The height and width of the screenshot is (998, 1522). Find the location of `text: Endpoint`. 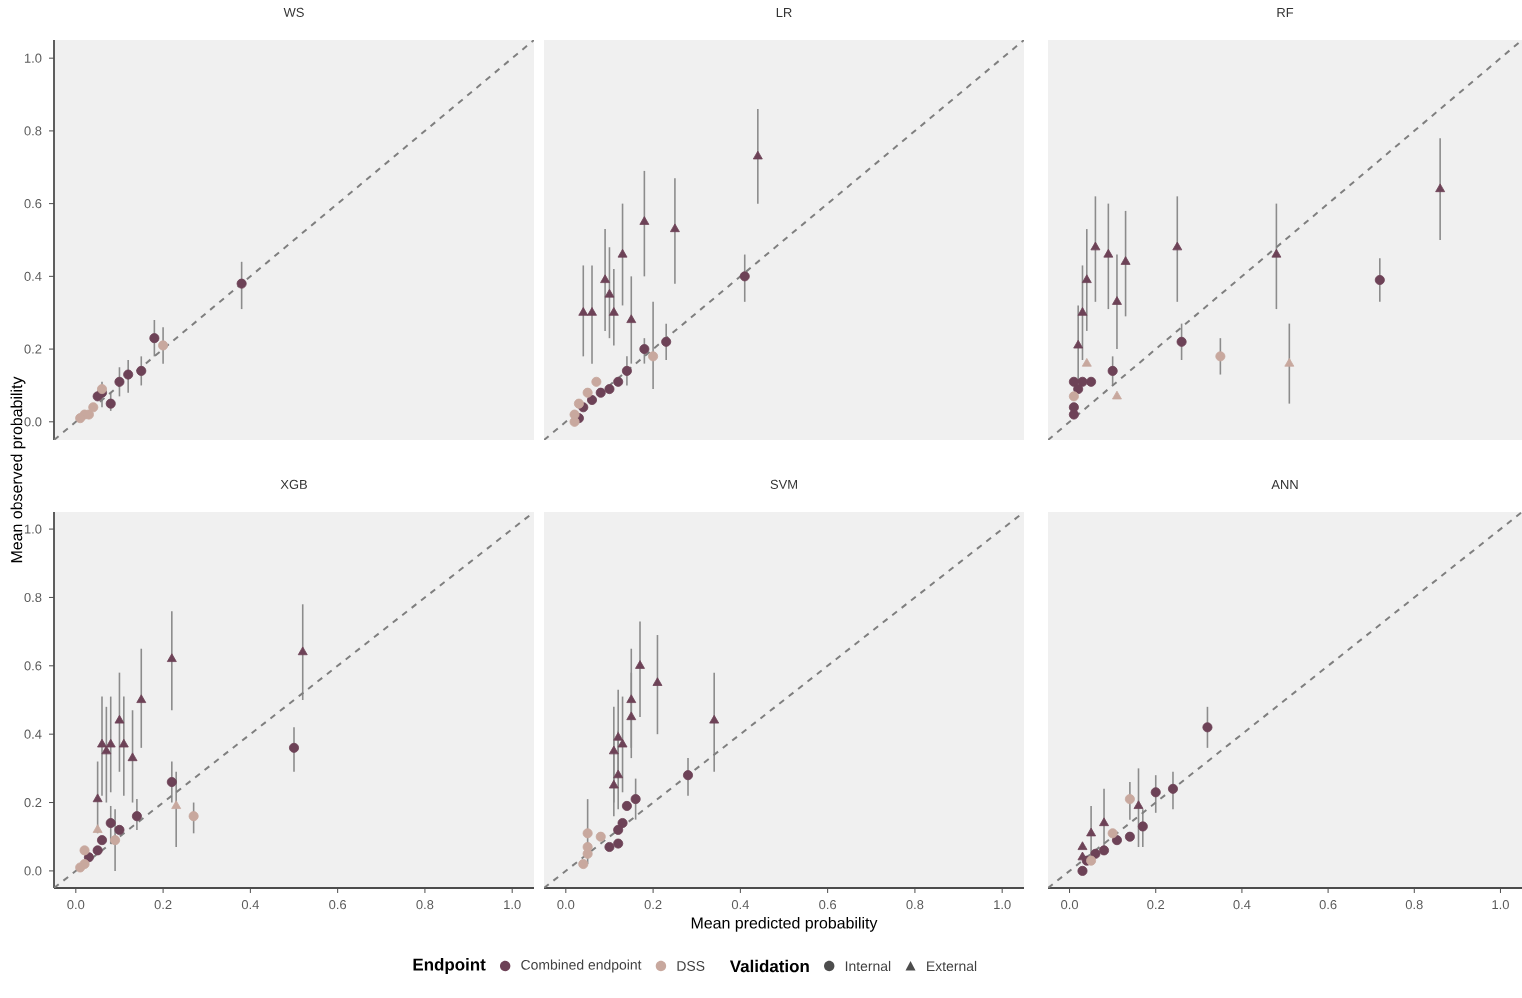

text: Endpoint is located at coordinates (449, 966).